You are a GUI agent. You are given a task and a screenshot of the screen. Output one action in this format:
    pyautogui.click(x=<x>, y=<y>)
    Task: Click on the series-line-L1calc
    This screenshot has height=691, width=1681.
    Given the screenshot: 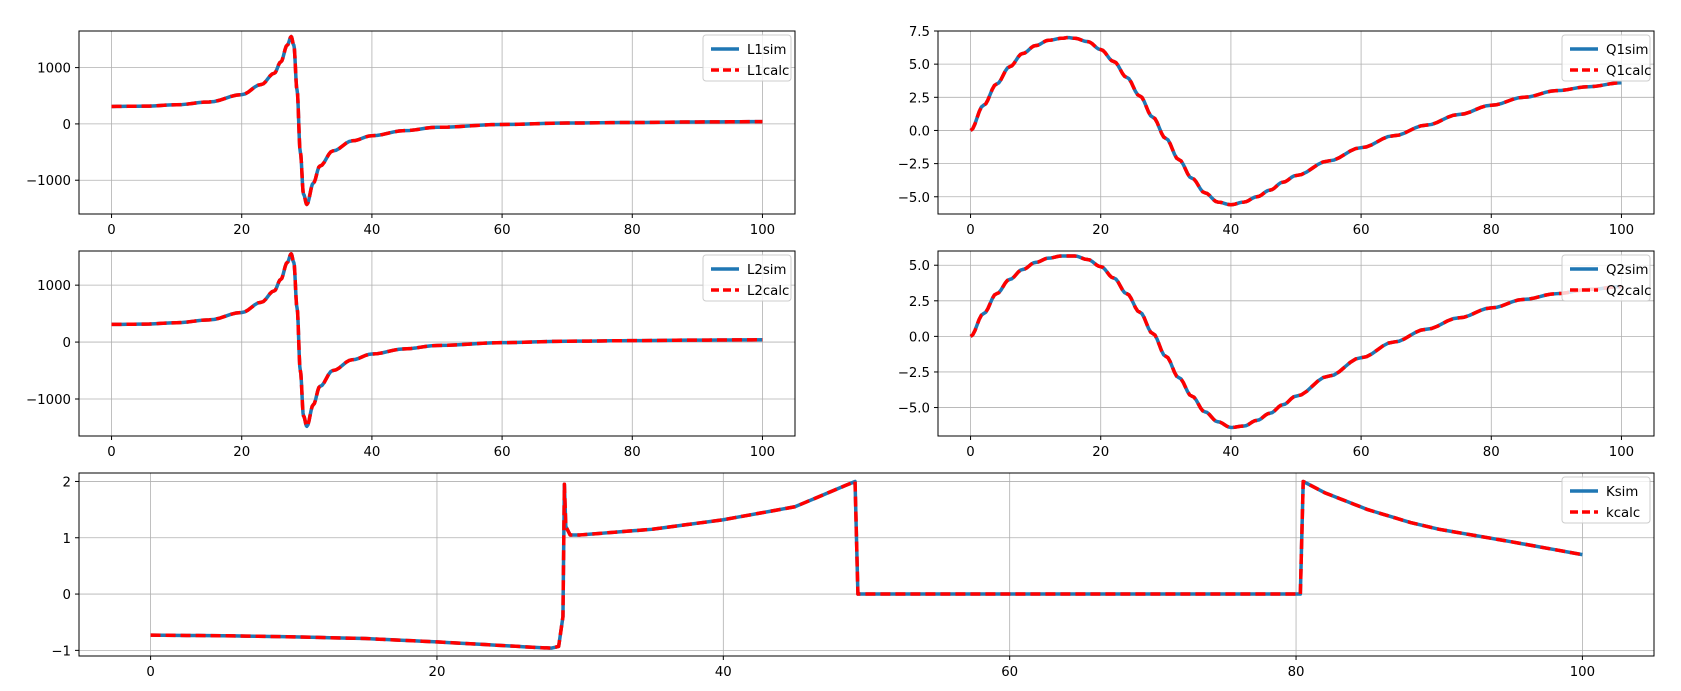 What is the action you would take?
    pyautogui.click(x=437, y=120)
    